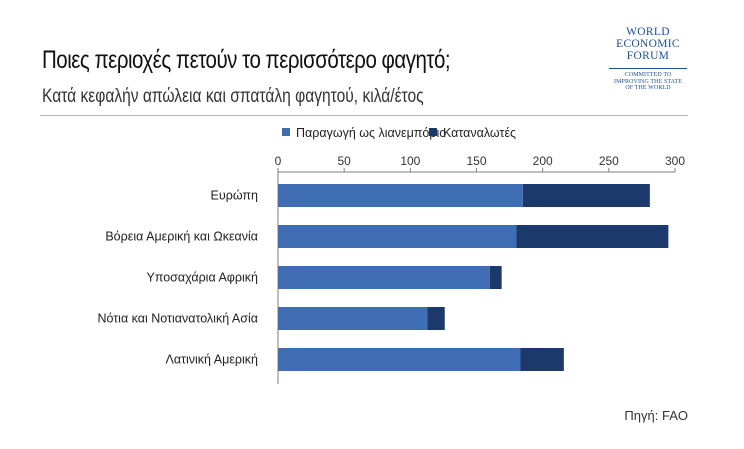  I want to click on x-tick-label: 0, so click(278, 161).